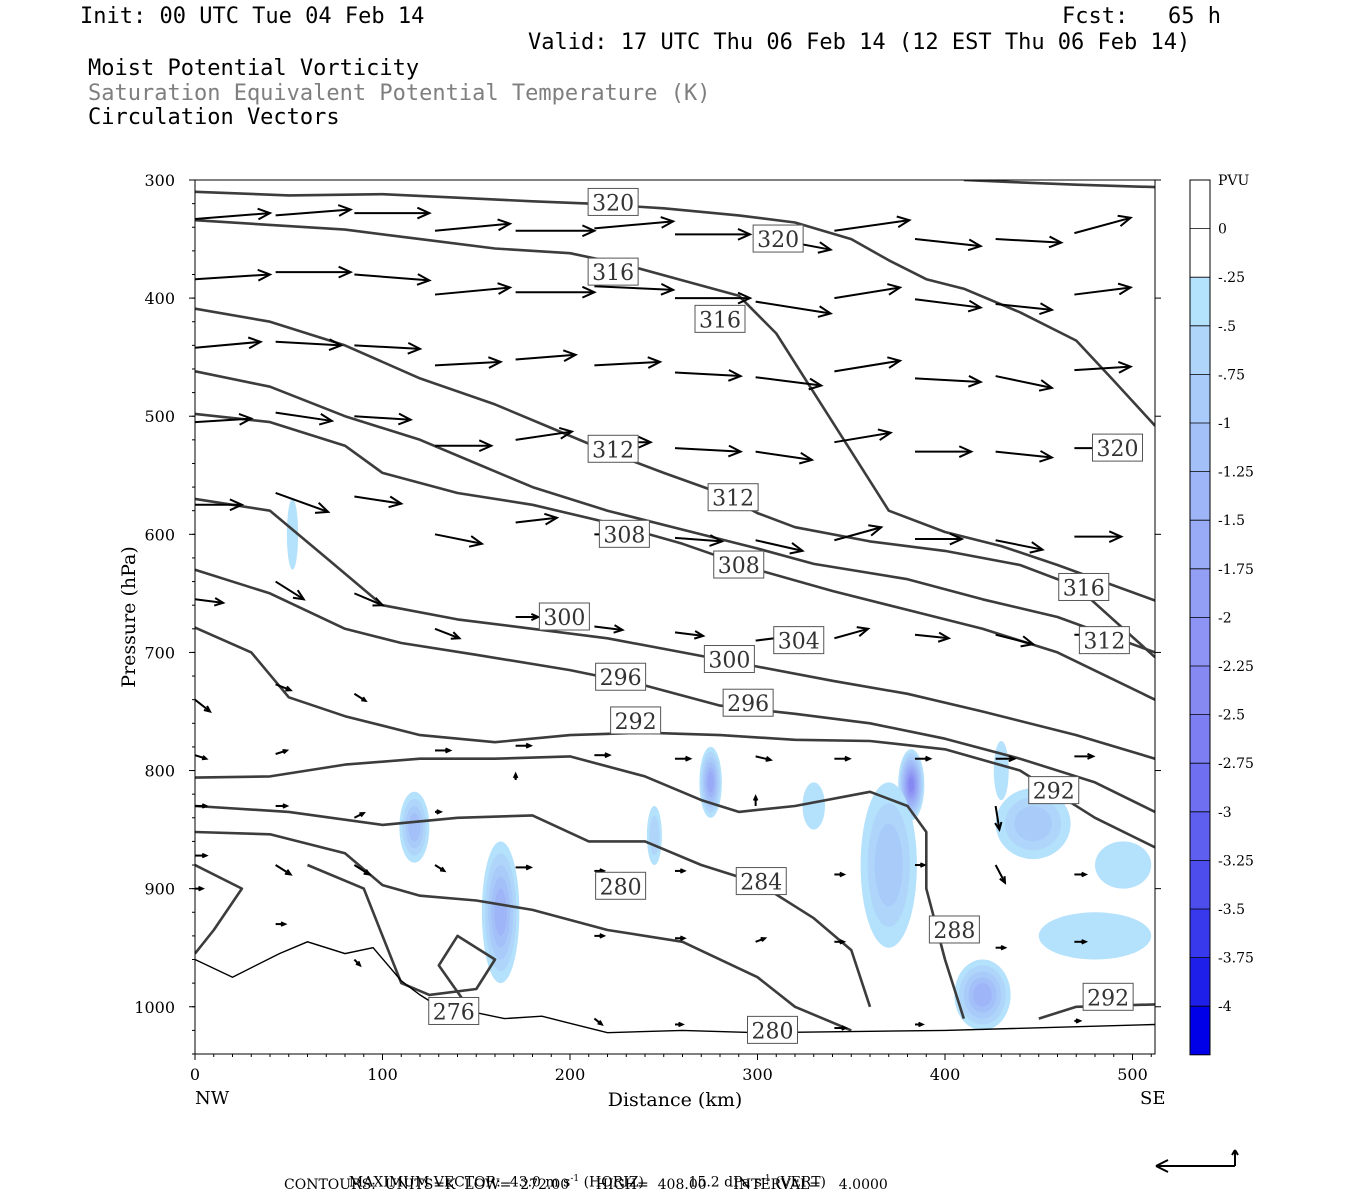 The image size is (1350, 1200). I want to click on y-axis-label: Pressure (hPa), so click(129, 617).